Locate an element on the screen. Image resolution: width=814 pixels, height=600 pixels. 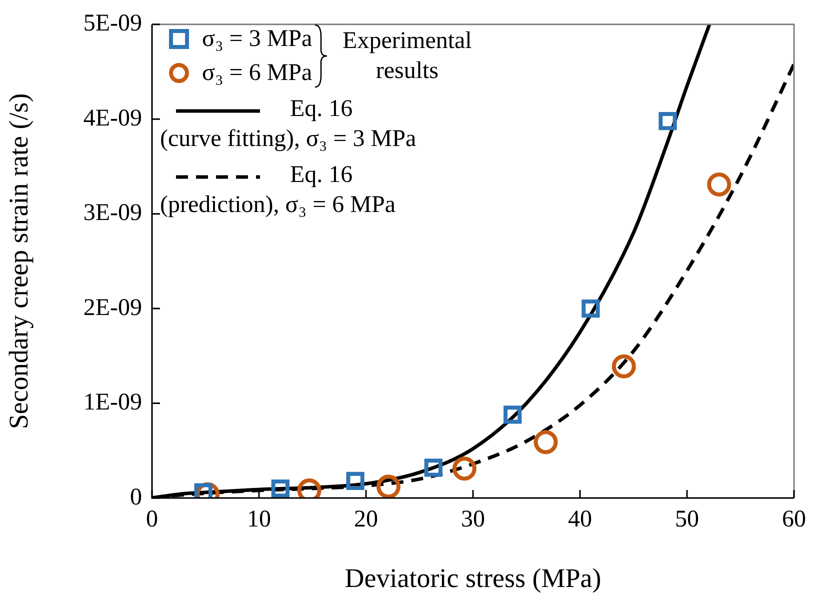
legend-label: Eq. 16 (curve fitting), σ₃ = 3 MPa is located at coordinates (288, 124).